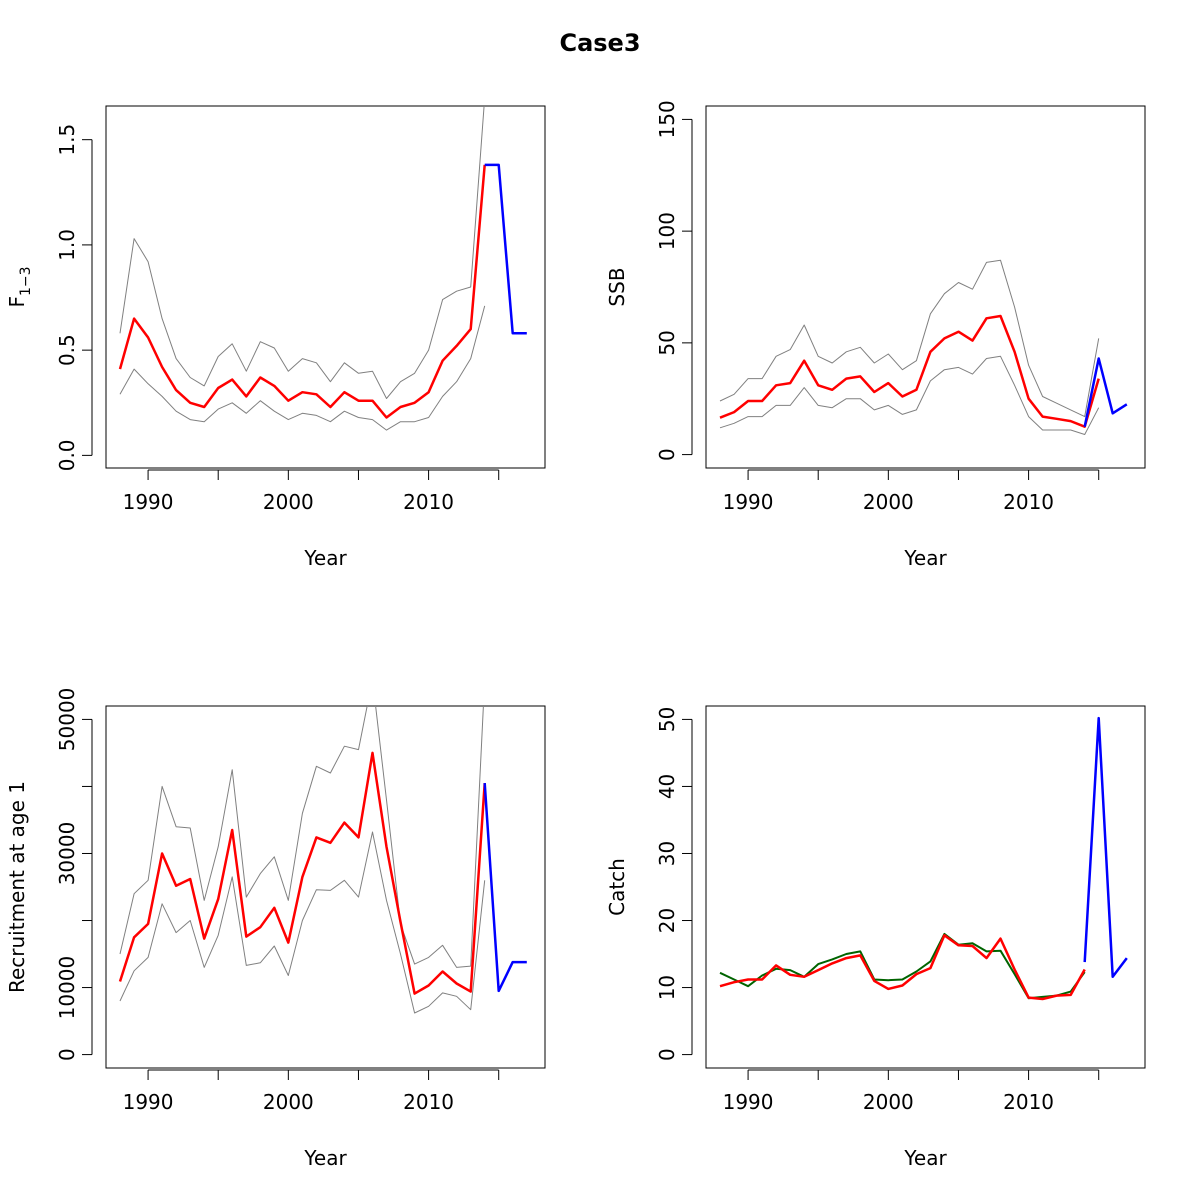  What do you see at coordinates (17, 302) in the screenshot?
I see `y-axis-label-main: F` at bounding box center [17, 302].